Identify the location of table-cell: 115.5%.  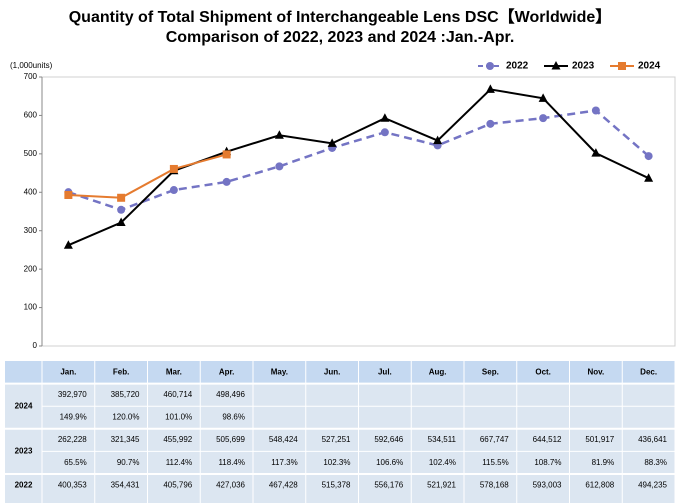
(495, 462).